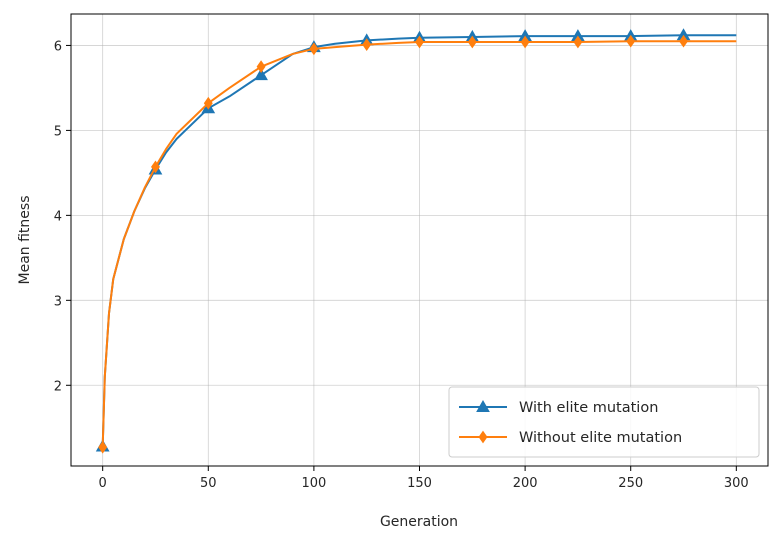 The width and height of the screenshot is (783, 545). I want to click on y-axis-ticks: 2 3 4 5 6, so click(62, 216).